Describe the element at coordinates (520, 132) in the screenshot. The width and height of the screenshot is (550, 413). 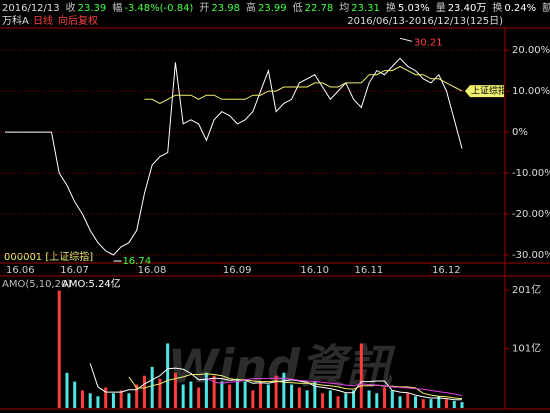
I see `y-tick-label: 0%` at that location.